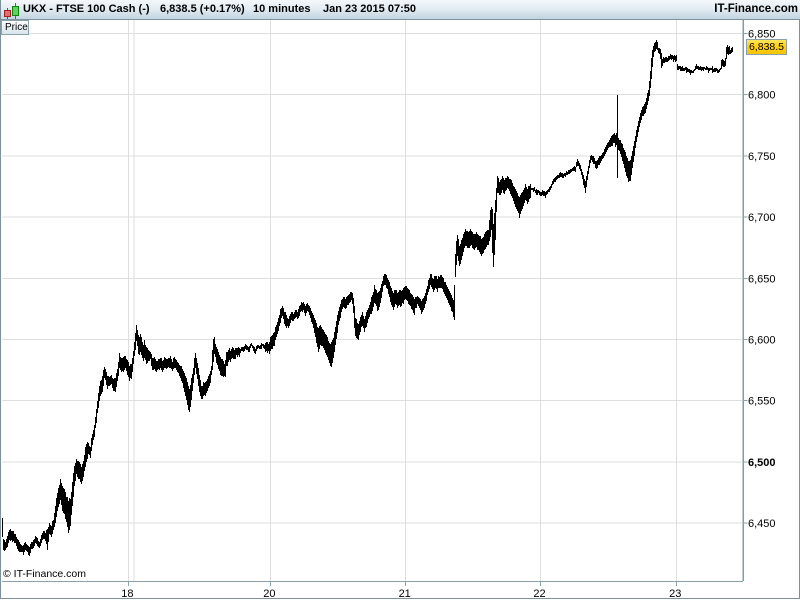  I want to click on svg-text: 20, so click(269, 594).